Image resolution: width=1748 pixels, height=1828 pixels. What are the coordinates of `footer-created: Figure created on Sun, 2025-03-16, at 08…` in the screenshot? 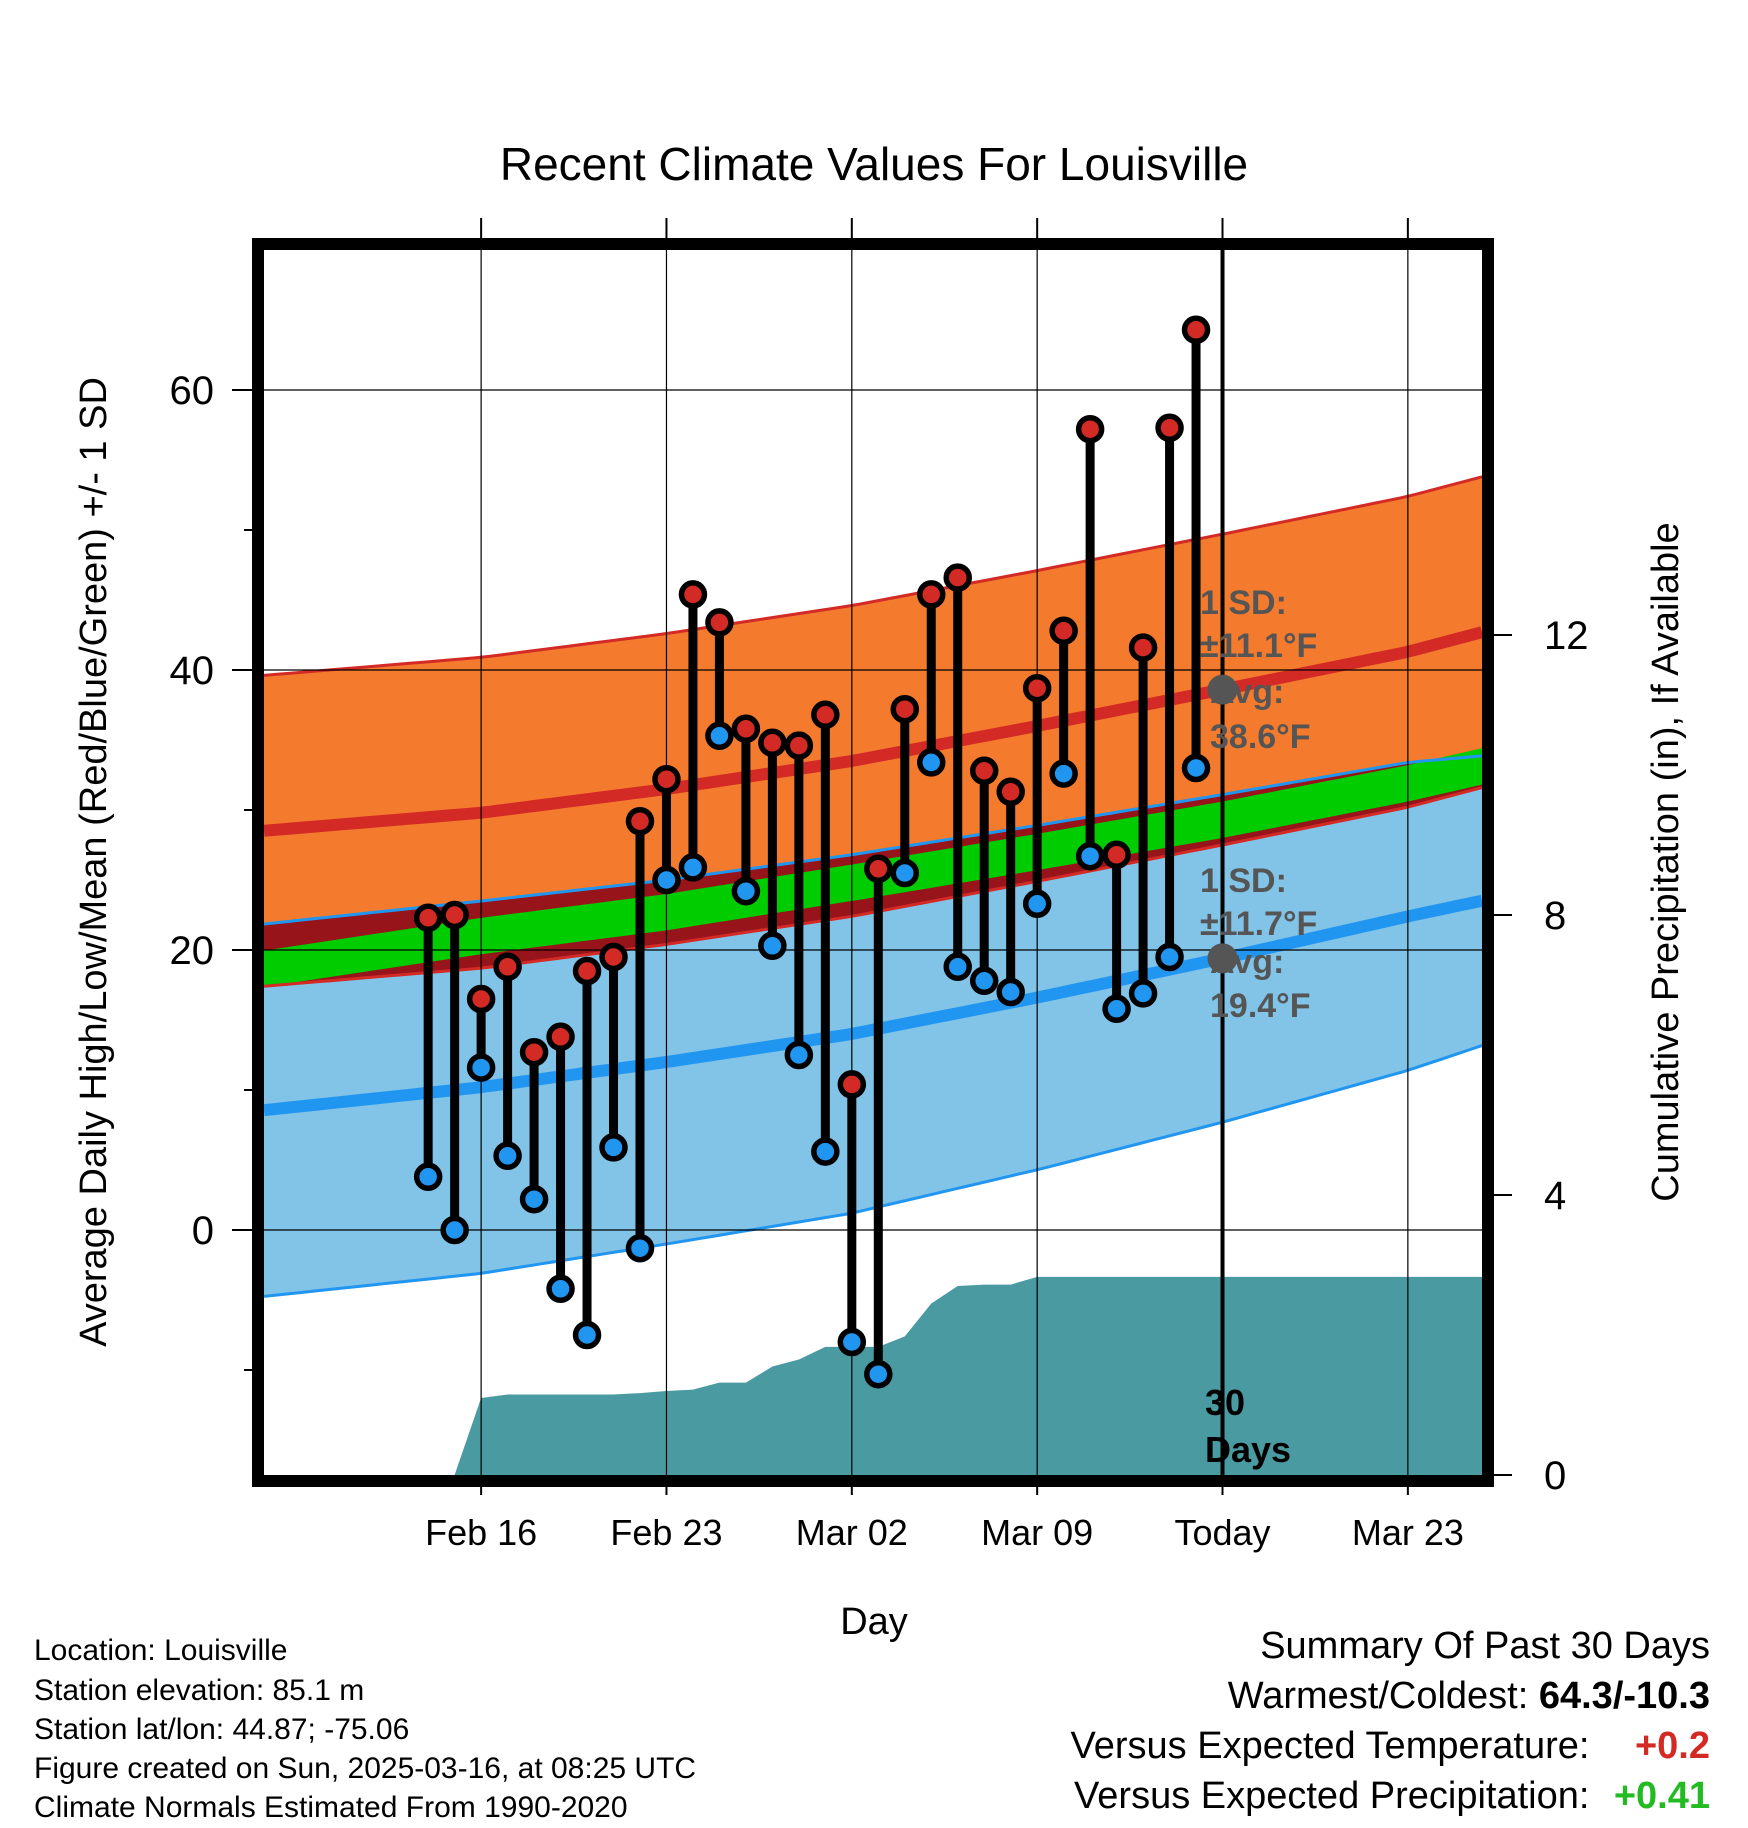 It's located at (365, 1768).